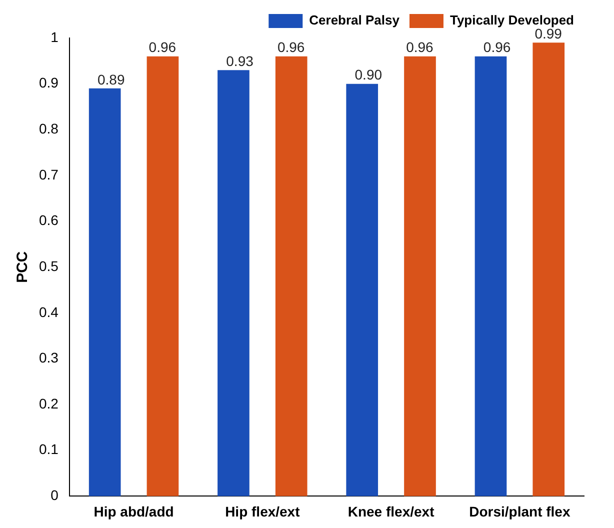 This screenshot has width=614, height=528. Describe the element at coordinates (48, 403) in the screenshot. I see `y-tick-label: 0.2` at that location.